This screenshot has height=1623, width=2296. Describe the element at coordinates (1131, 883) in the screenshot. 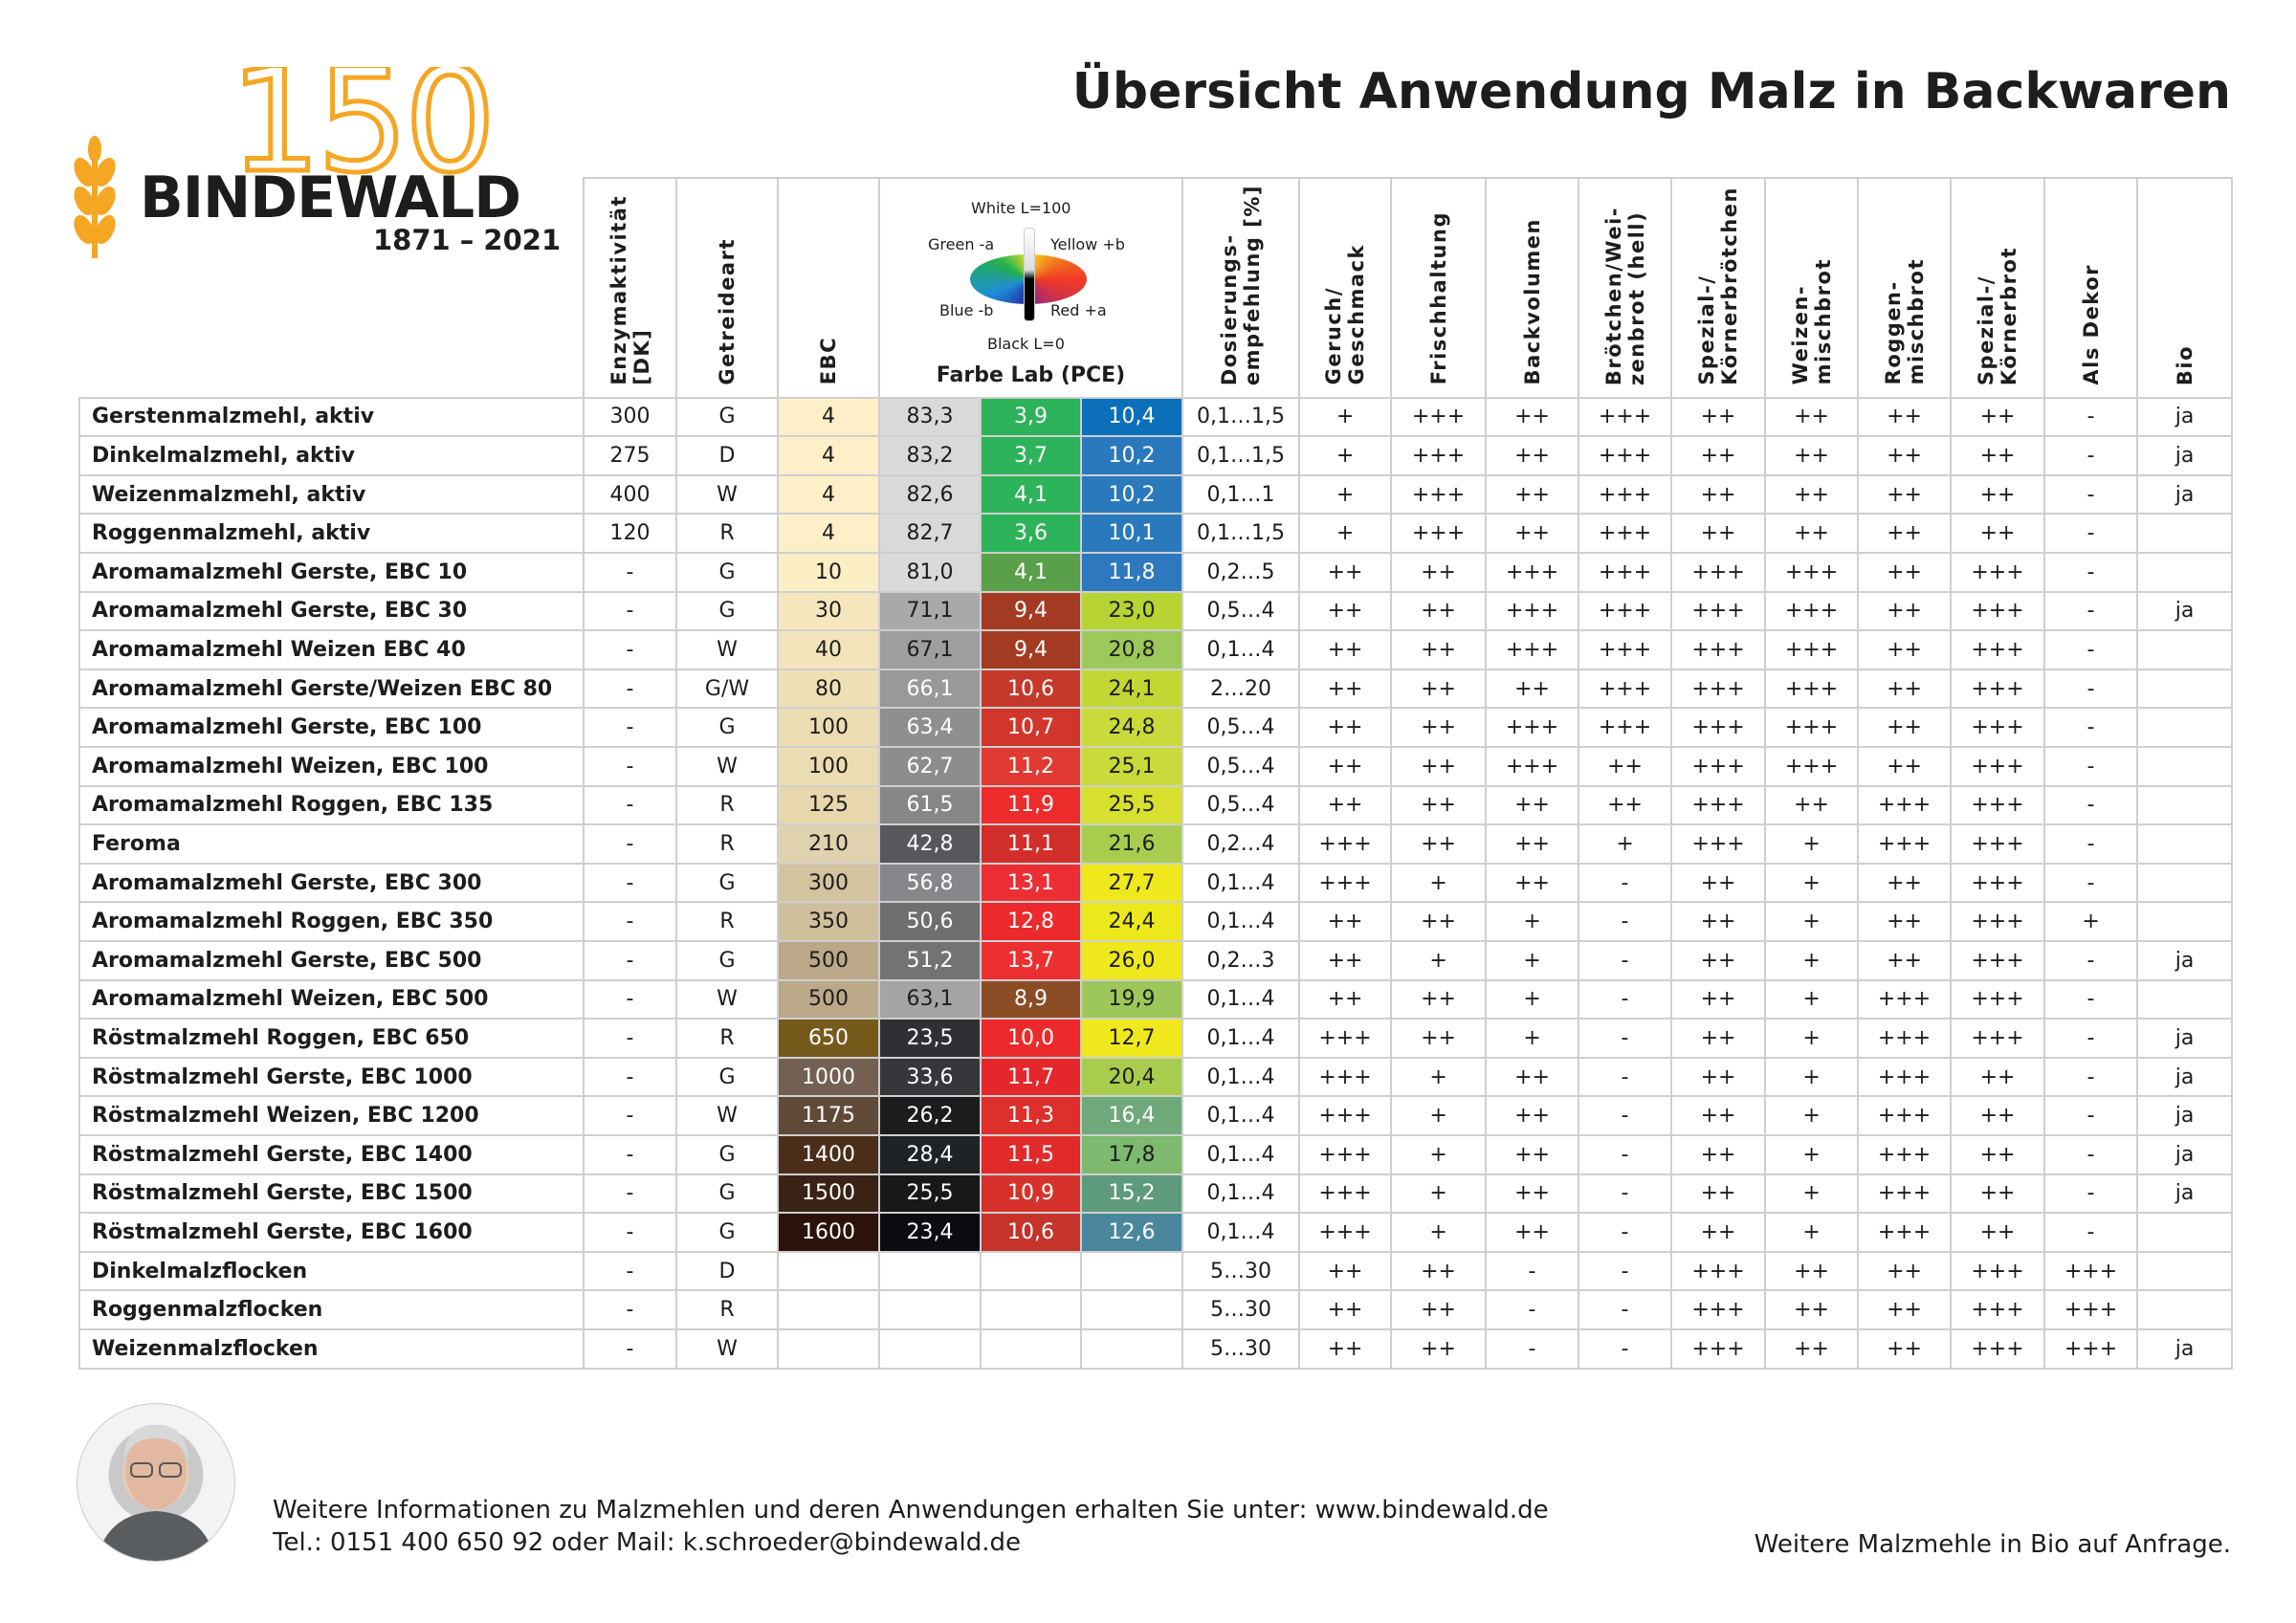

I see `lab-b-value: 27,7` at that location.